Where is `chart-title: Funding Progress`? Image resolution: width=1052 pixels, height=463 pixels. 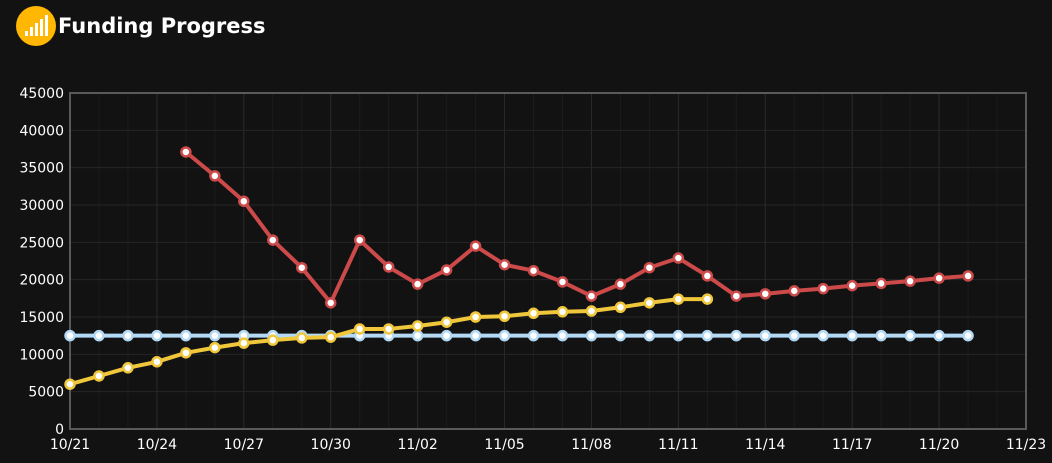
chart-title: Funding Progress is located at coordinates (162, 26).